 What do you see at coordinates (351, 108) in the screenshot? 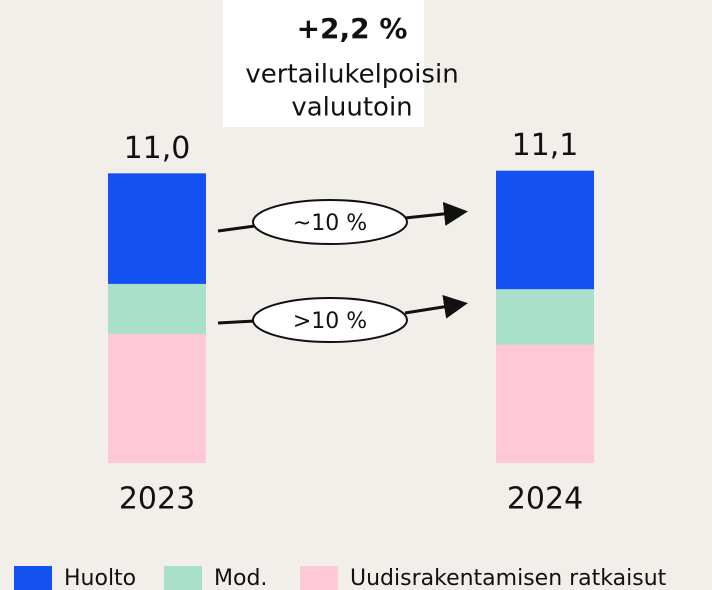
I see `subtitle: valuutoin` at bounding box center [351, 108].